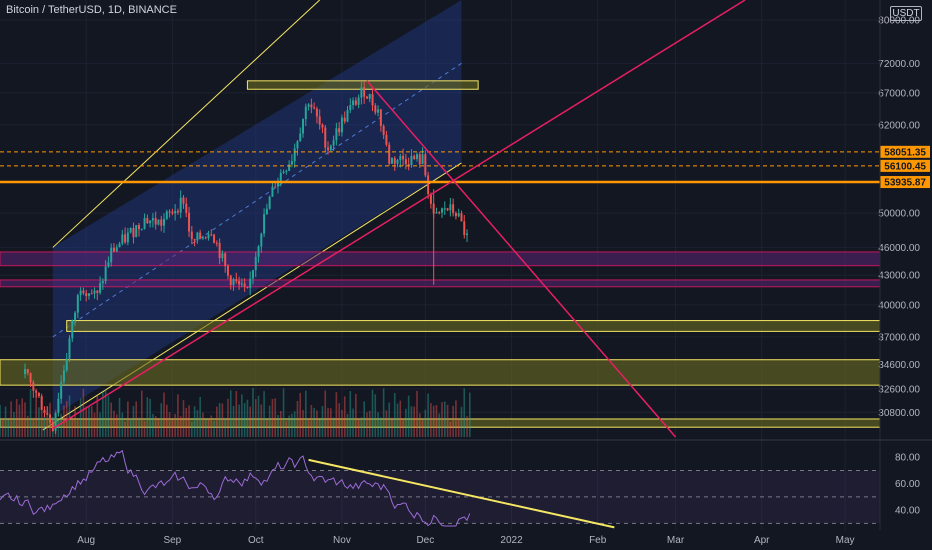 The image size is (932, 550). I want to click on price-tick-label: 72000.00, so click(899, 64).